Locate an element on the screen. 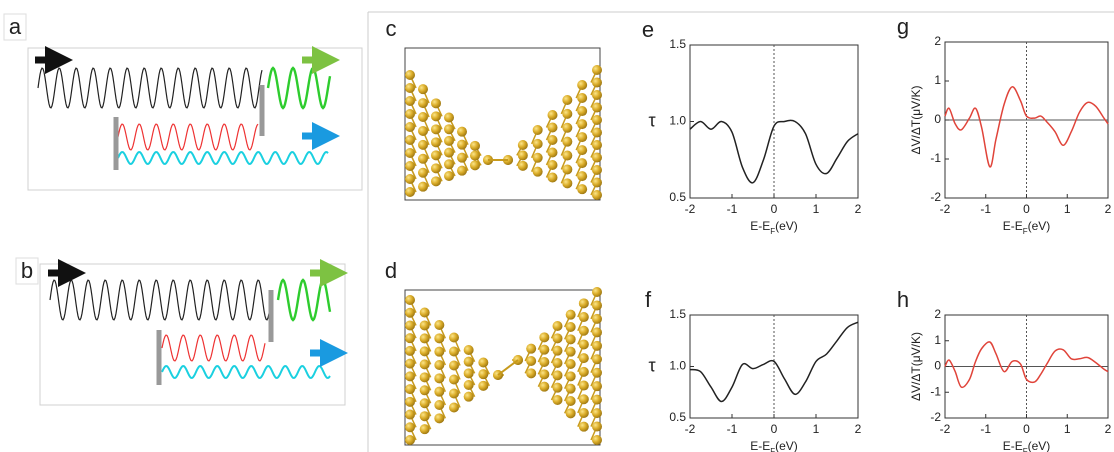 The width and height of the screenshot is (1114, 452). y-tick-label: 1 is located at coordinates (937, 340).